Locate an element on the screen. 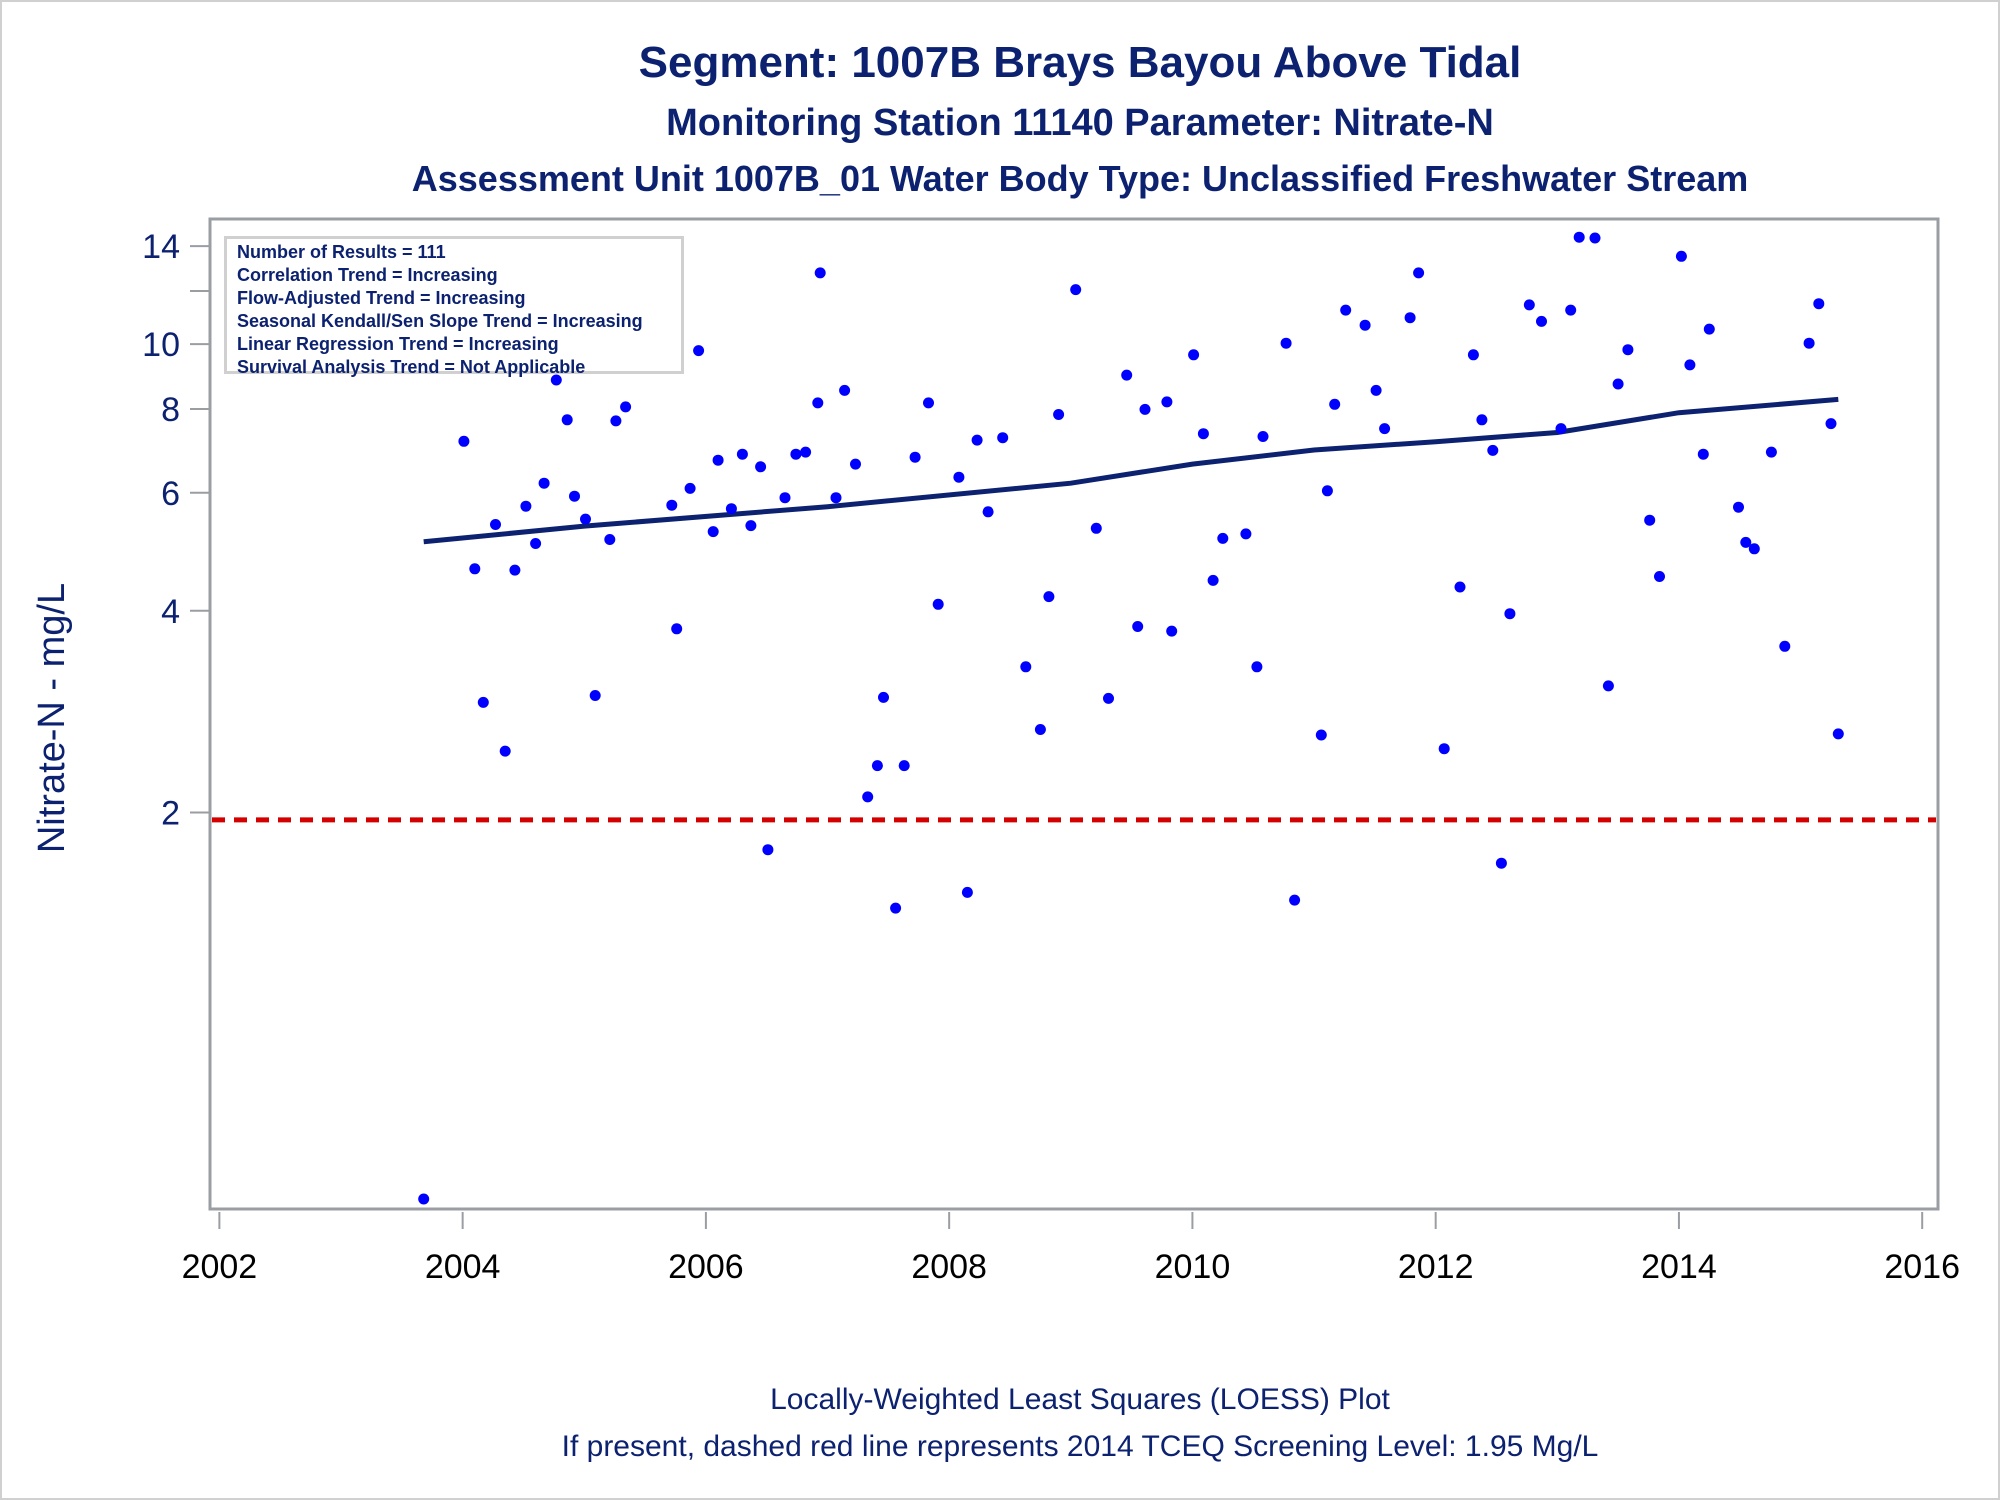 This screenshot has width=2000, height=1500. x-tick-label: 2014 is located at coordinates (1679, 1267).